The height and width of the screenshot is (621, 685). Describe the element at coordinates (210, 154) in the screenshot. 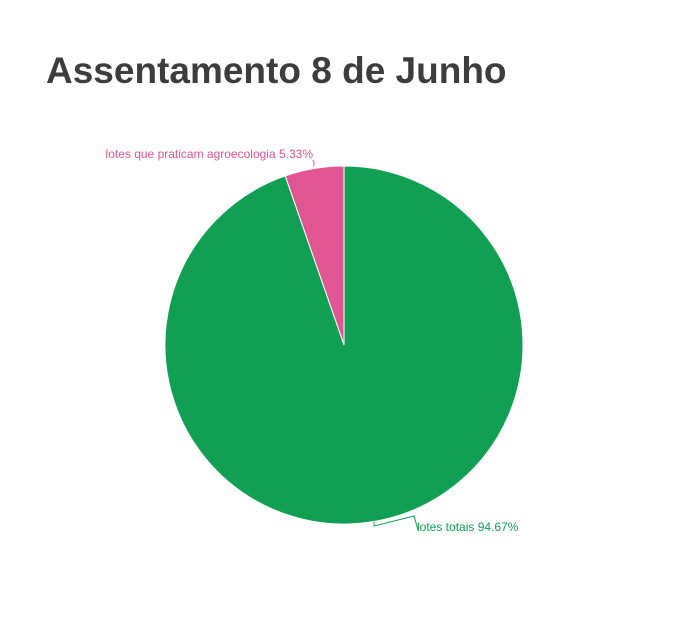

I see `slice-label-agroecologia: lotes que praticam agroecologia 5.33%` at that location.